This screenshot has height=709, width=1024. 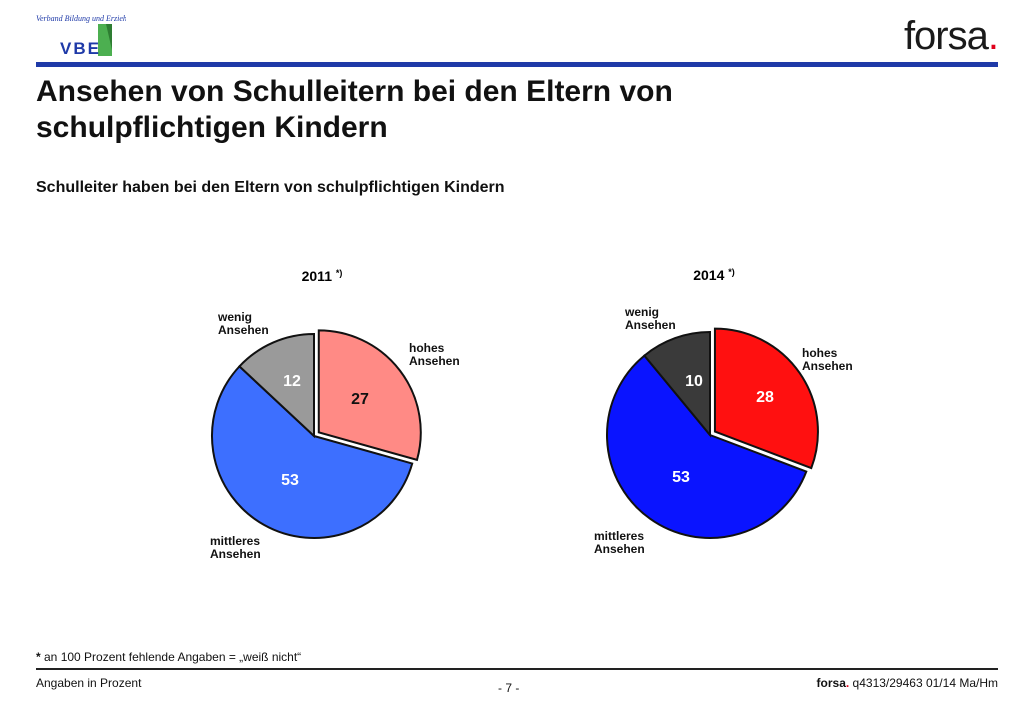 I want to click on vbe-logo-letters: VBE, so click(x=80, y=48).